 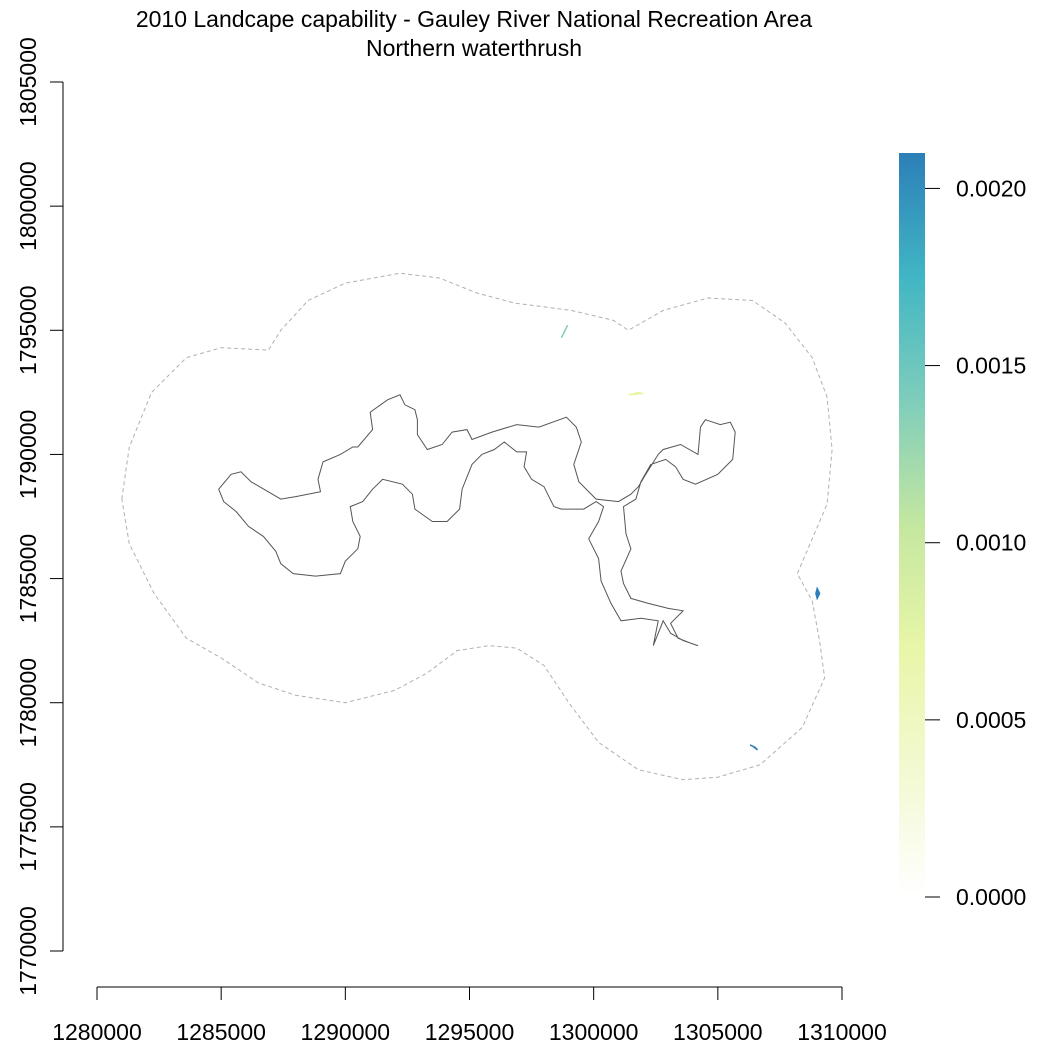 What do you see at coordinates (594, 1032) in the screenshot?
I see `x-tick-label: 1300000` at bounding box center [594, 1032].